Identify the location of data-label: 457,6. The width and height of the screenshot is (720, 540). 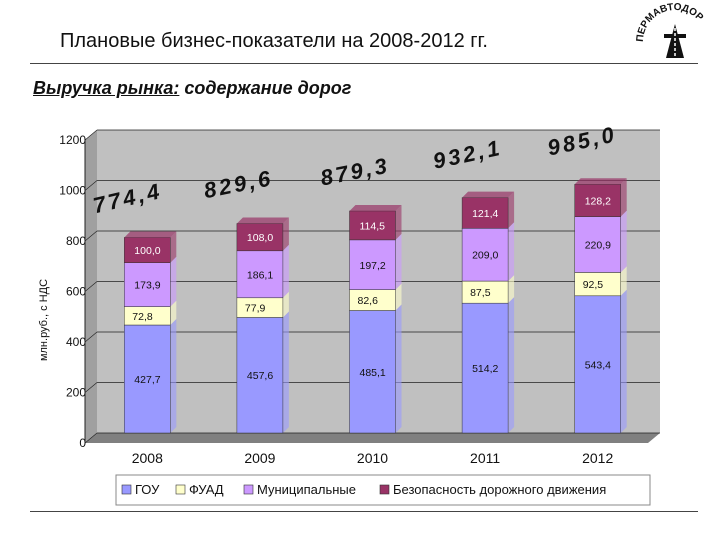
(260, 376).